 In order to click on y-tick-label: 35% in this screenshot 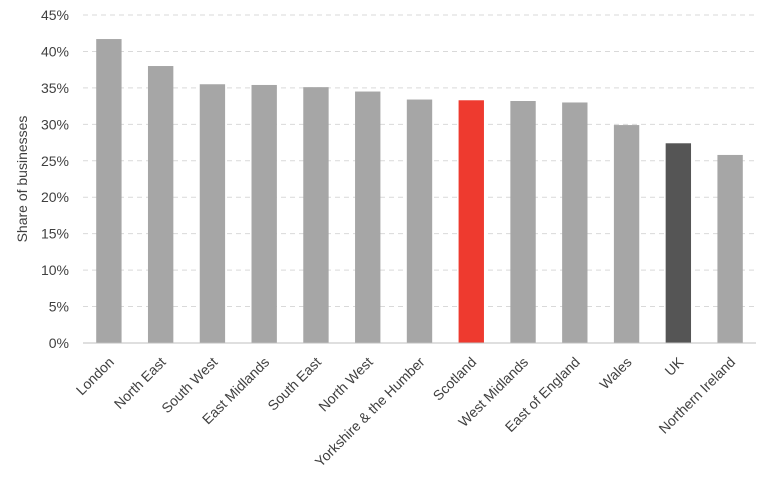, I will do `click(55, 88)`.